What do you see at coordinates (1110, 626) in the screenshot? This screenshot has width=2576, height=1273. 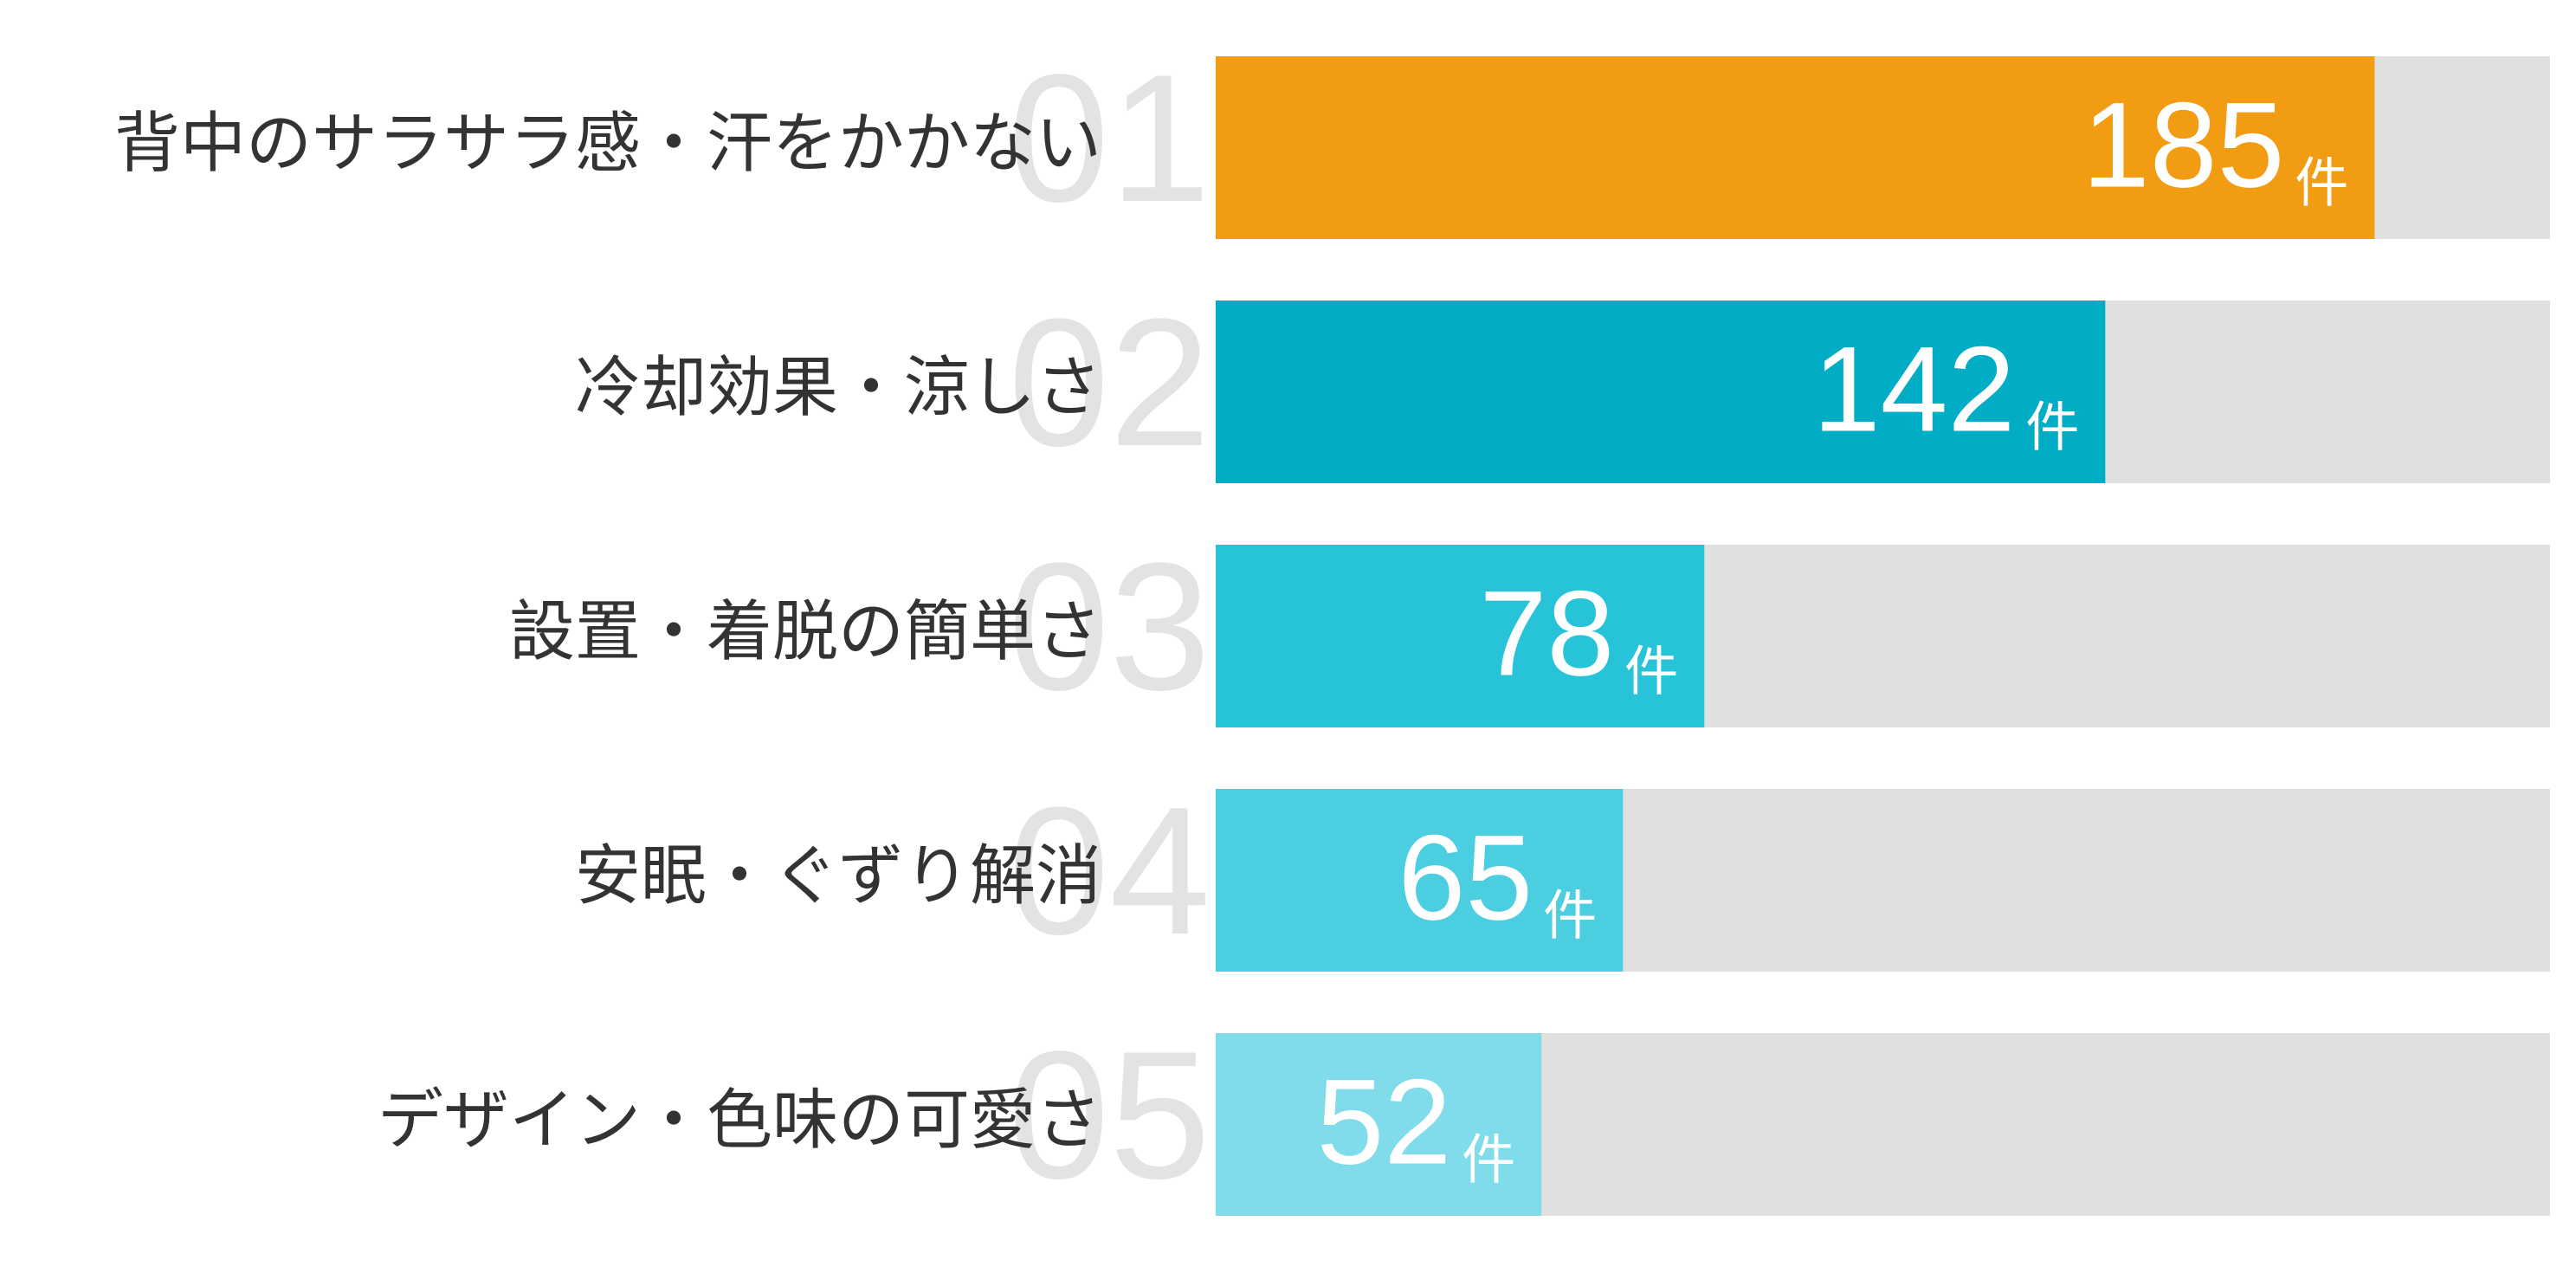 I see `rank-number: 03` at bounding box center [1110, 626].